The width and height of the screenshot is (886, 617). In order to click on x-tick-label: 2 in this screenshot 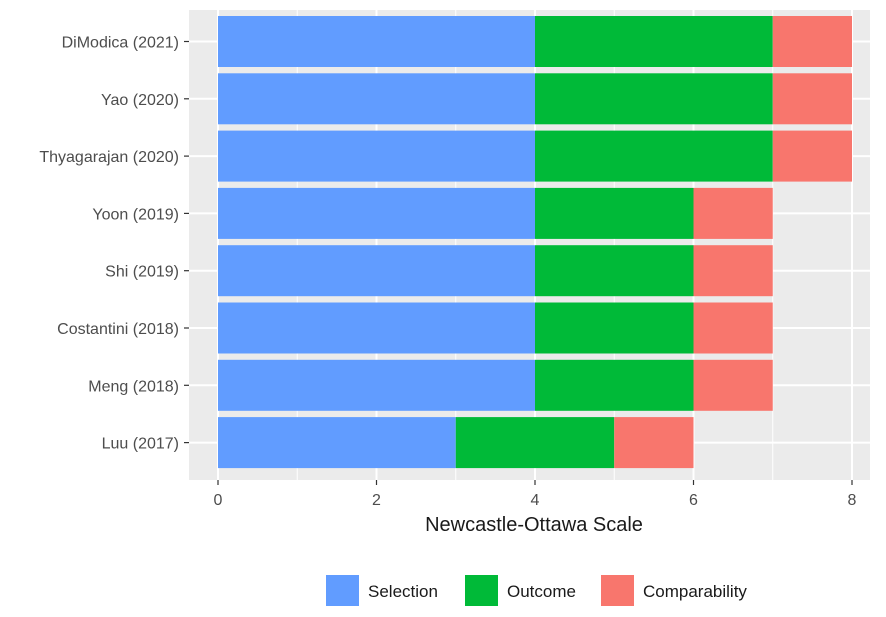, I will do `click(376, 500)`.